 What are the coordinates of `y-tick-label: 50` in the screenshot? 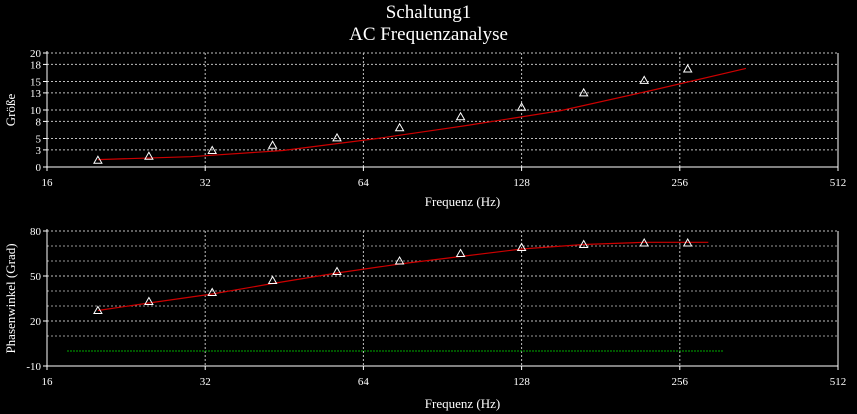 It's located at (36, 277).